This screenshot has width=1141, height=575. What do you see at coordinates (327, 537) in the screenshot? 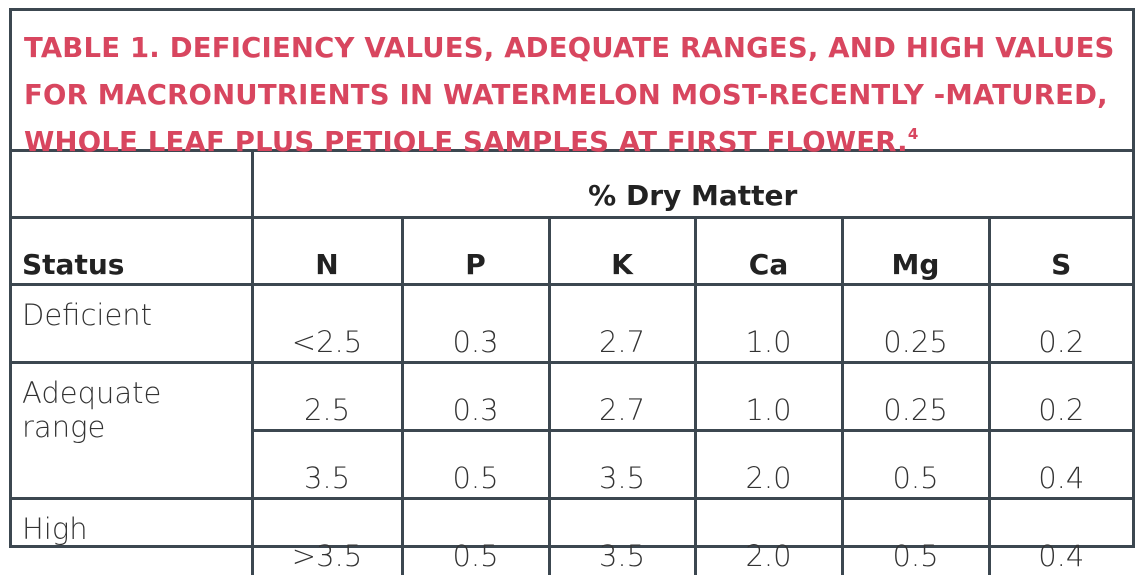
I see `value-cell: >3.5` at bounding box center [327, 537].